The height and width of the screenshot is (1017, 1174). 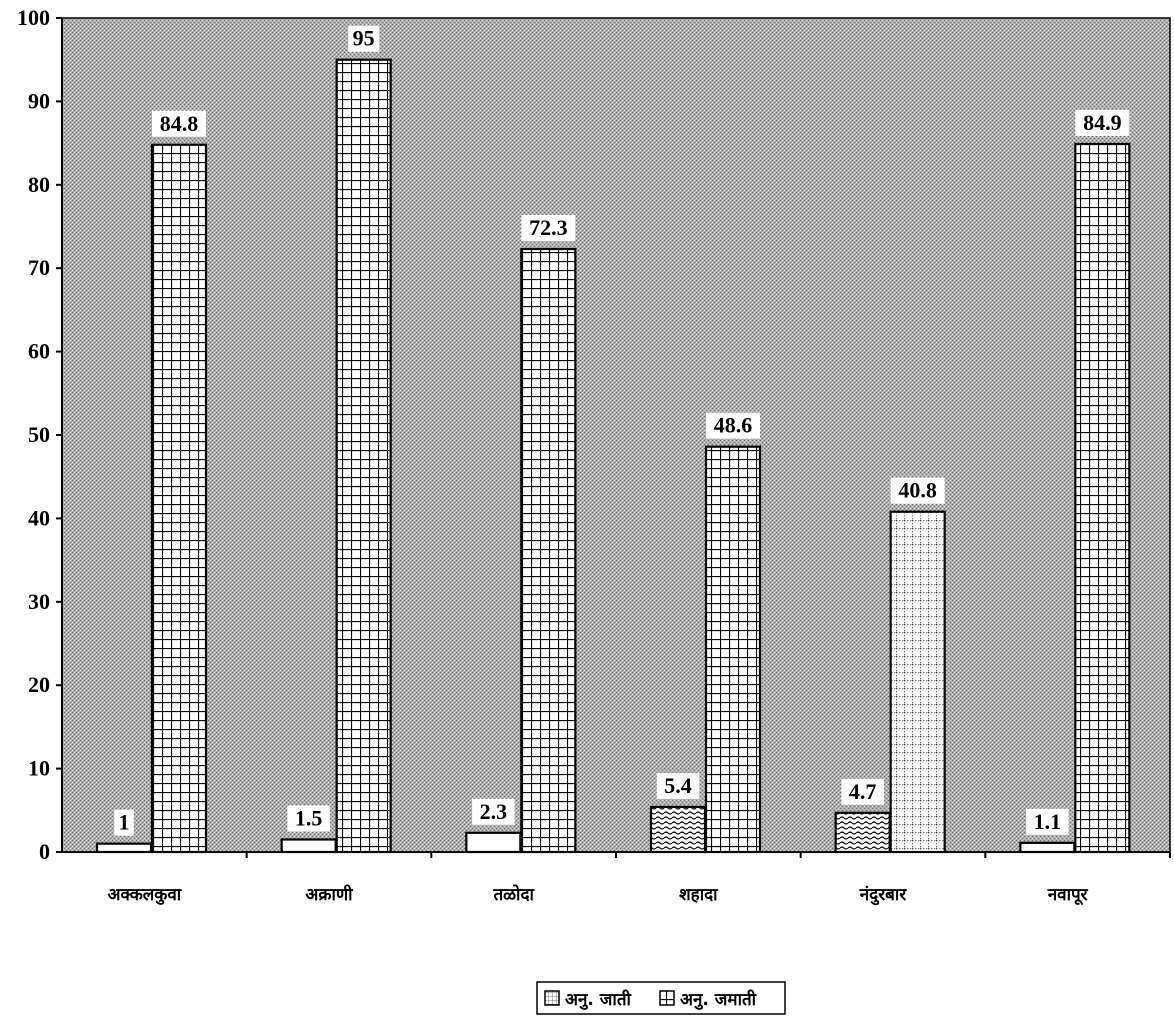 I want to click on data-label: 5.4, so click(x=678, y=785).